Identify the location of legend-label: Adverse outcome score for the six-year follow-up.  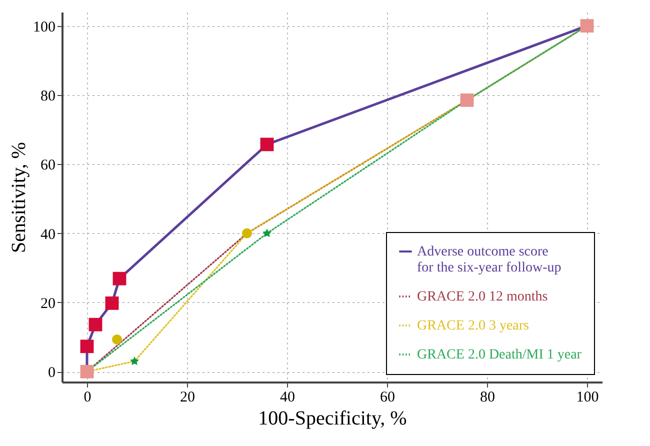
(489, 260).